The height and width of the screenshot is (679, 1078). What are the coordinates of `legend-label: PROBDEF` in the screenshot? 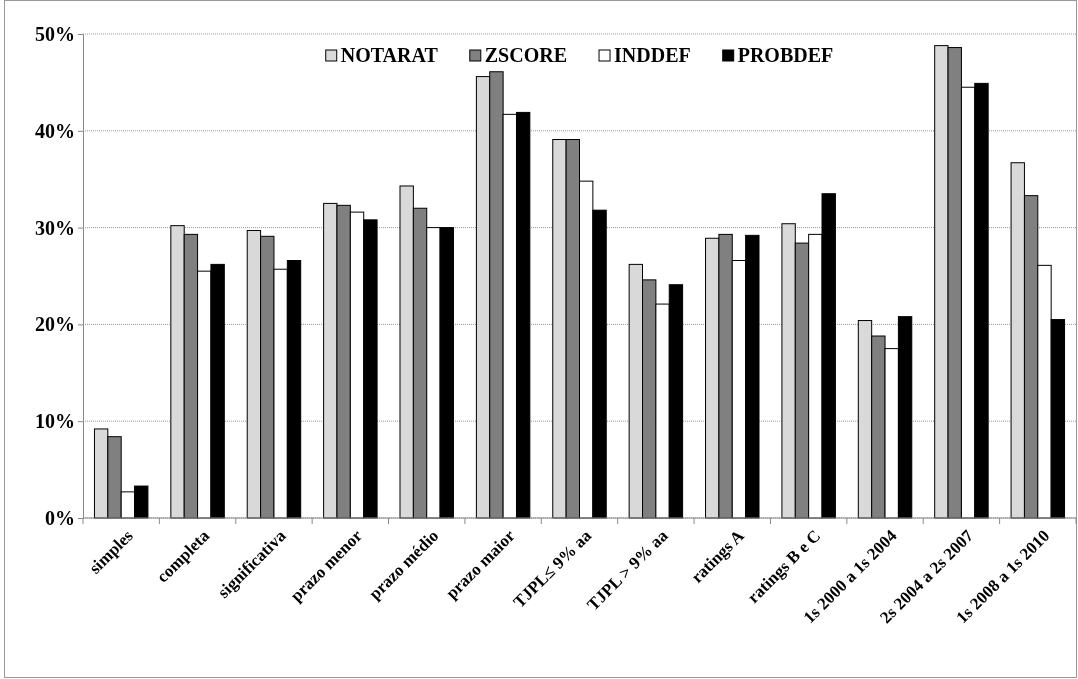 It's located at (785, 55).